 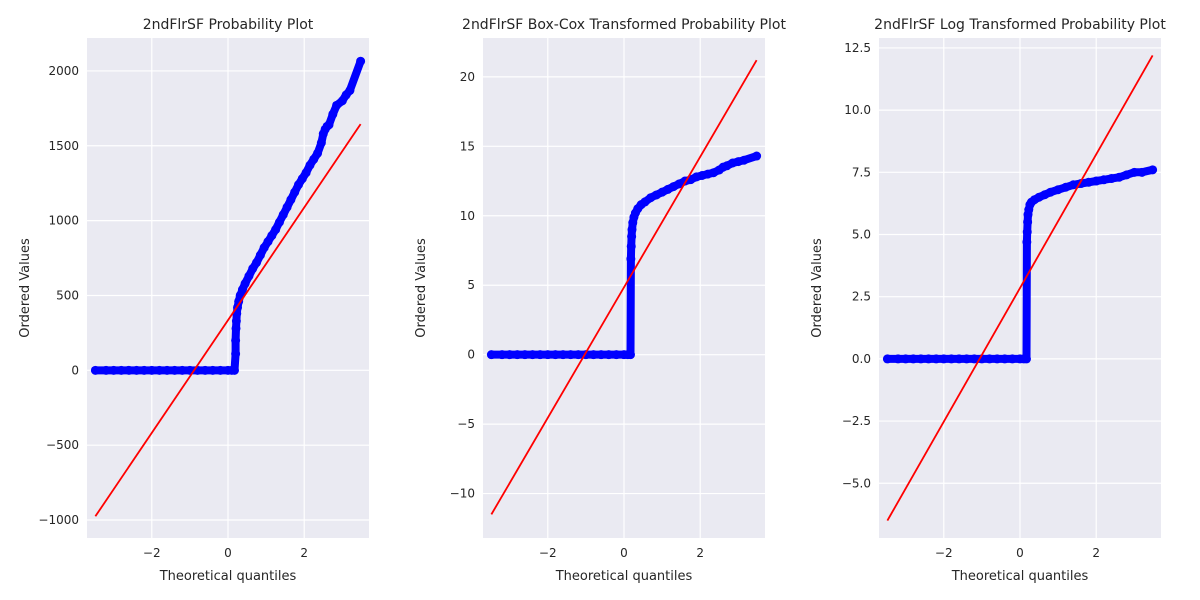 I want to click on y-tick-label: 1000, so click(x=63, y=221).